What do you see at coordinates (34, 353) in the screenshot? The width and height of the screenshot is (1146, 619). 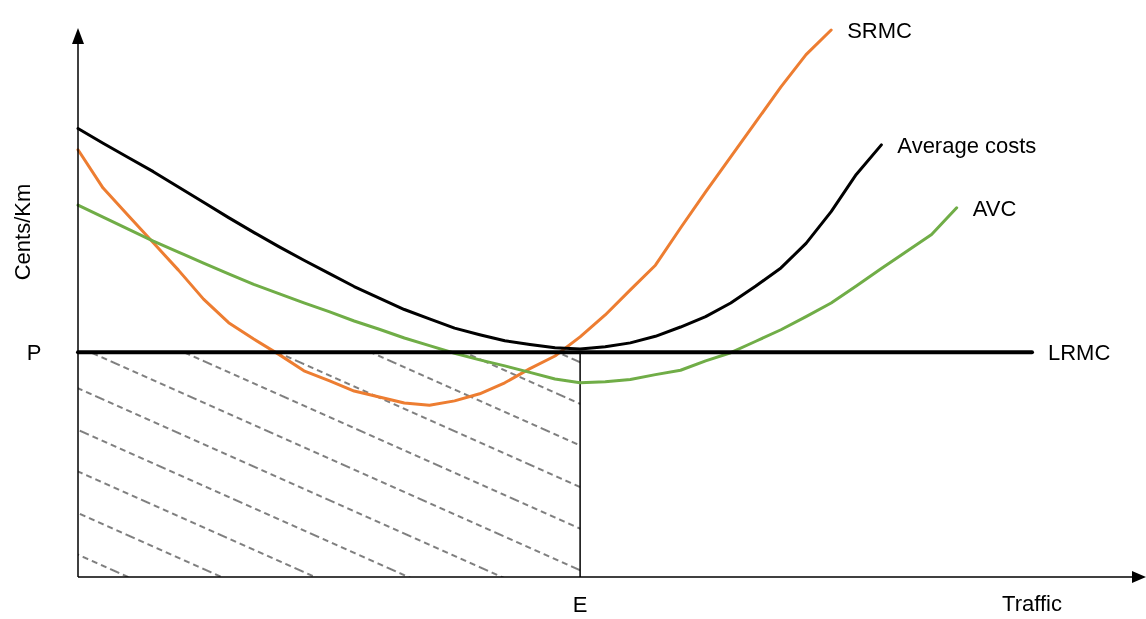 I see `text: P` at bounding box center [34, 353].